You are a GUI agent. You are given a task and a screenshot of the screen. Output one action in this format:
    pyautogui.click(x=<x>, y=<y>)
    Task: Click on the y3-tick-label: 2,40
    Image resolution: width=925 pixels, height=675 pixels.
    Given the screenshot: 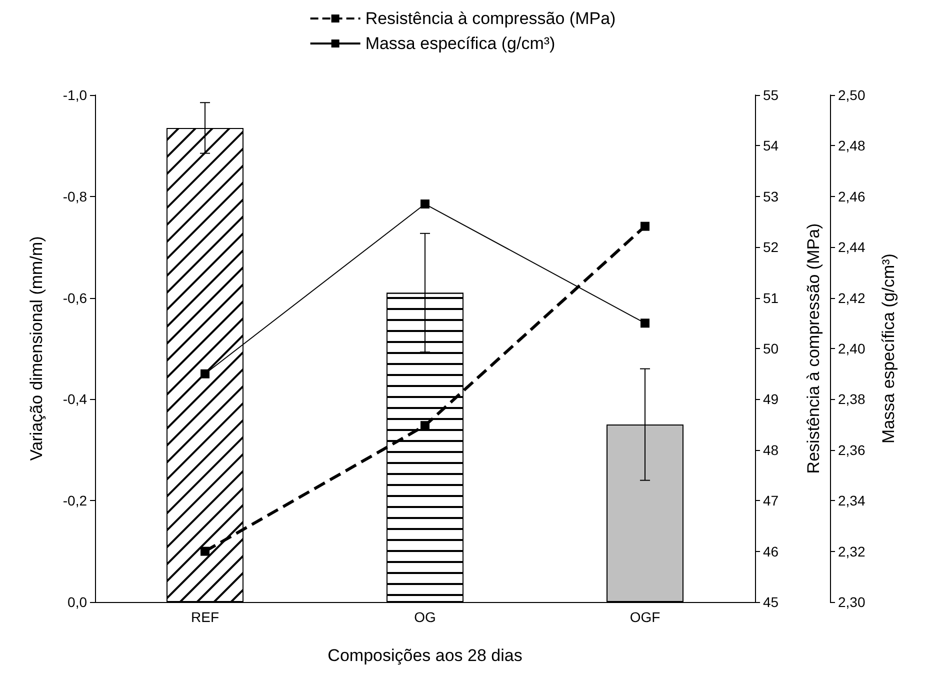 What is the action you would take?
    pyautogui.click(x=852, y=348)
    